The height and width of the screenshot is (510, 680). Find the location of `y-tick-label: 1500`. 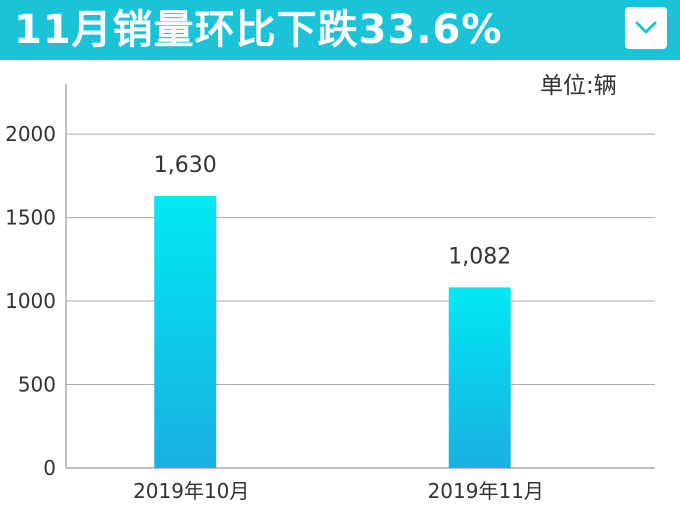

y-tick-label: 1500 is located at coordinates (30, 218).